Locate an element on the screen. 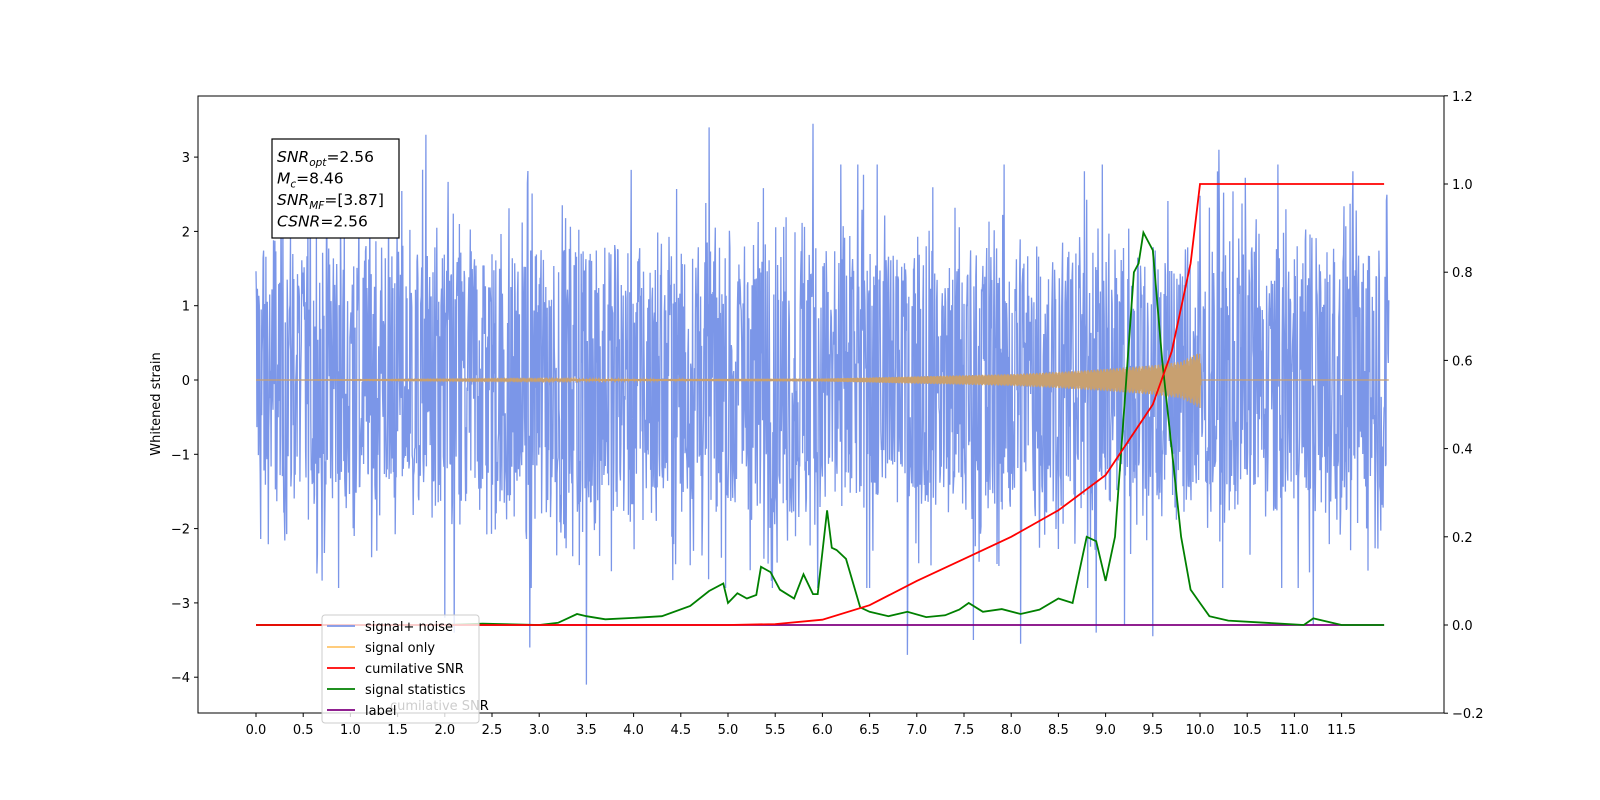 Image resolution: width=1600 pixels, height=800 pixels. annotation-line: Mc=8.46 is located at coordinates (310, 180).